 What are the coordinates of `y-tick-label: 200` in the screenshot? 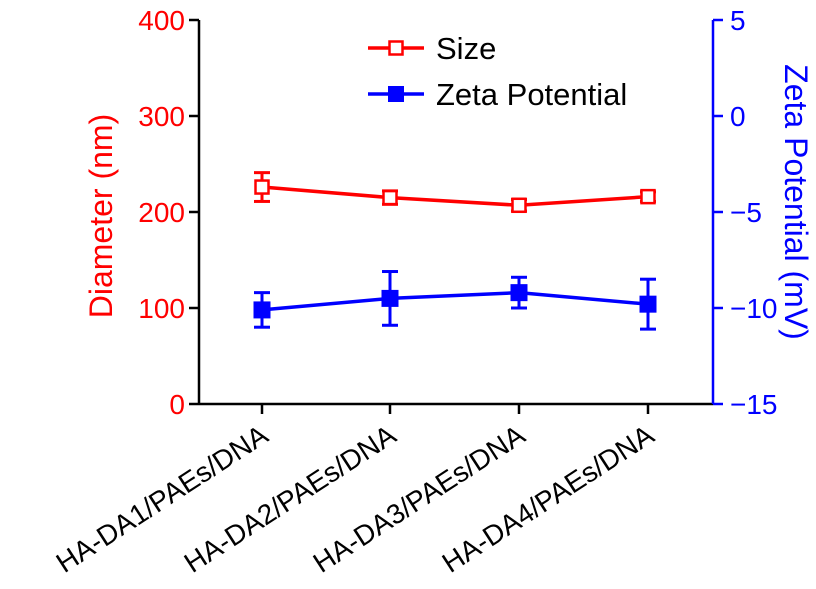 It's located at (161, 212).